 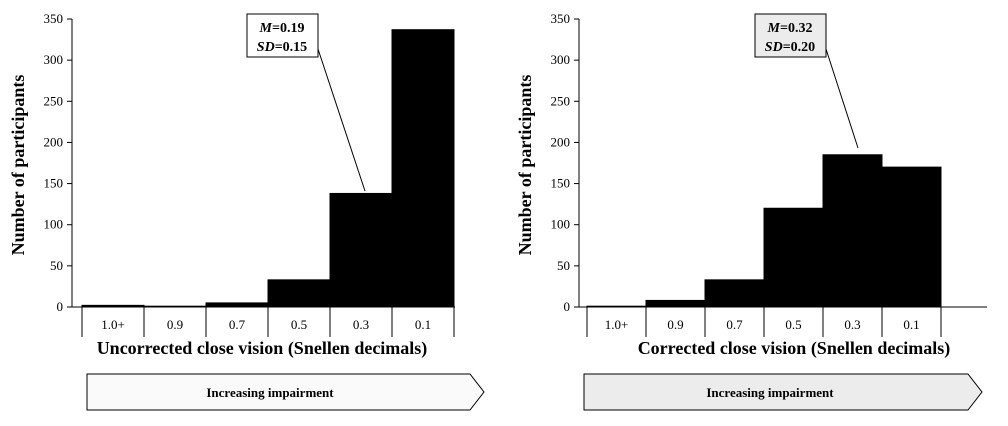 I want to click on left-x-category-label: 0.1, so click(x=423, y=324).